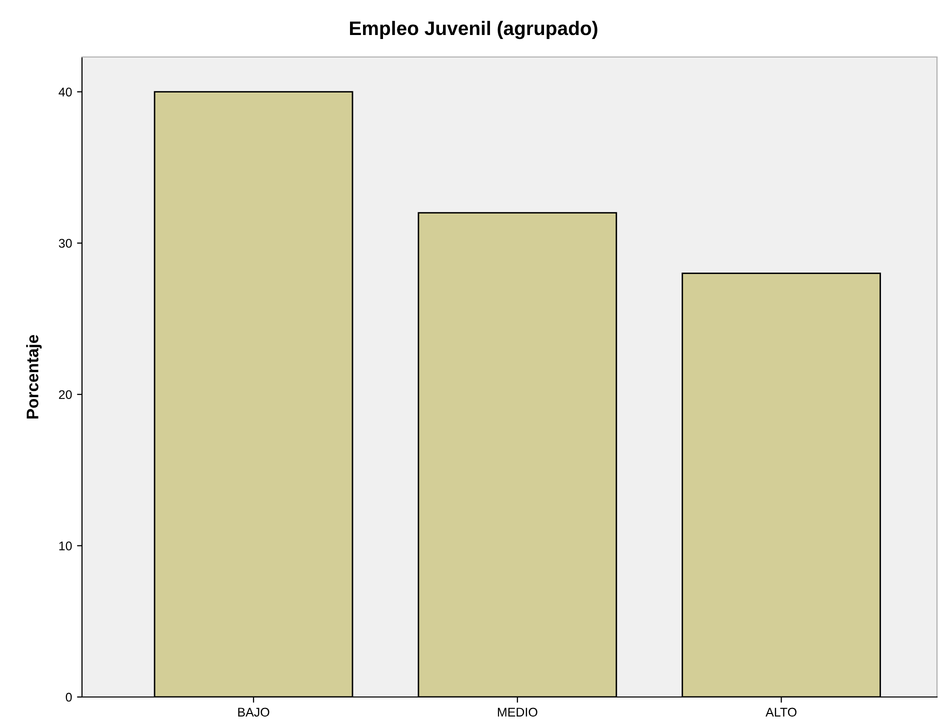 This screenshot has width=947, height=726. I want to click on y-tick-label: 0, so click(69, 697).